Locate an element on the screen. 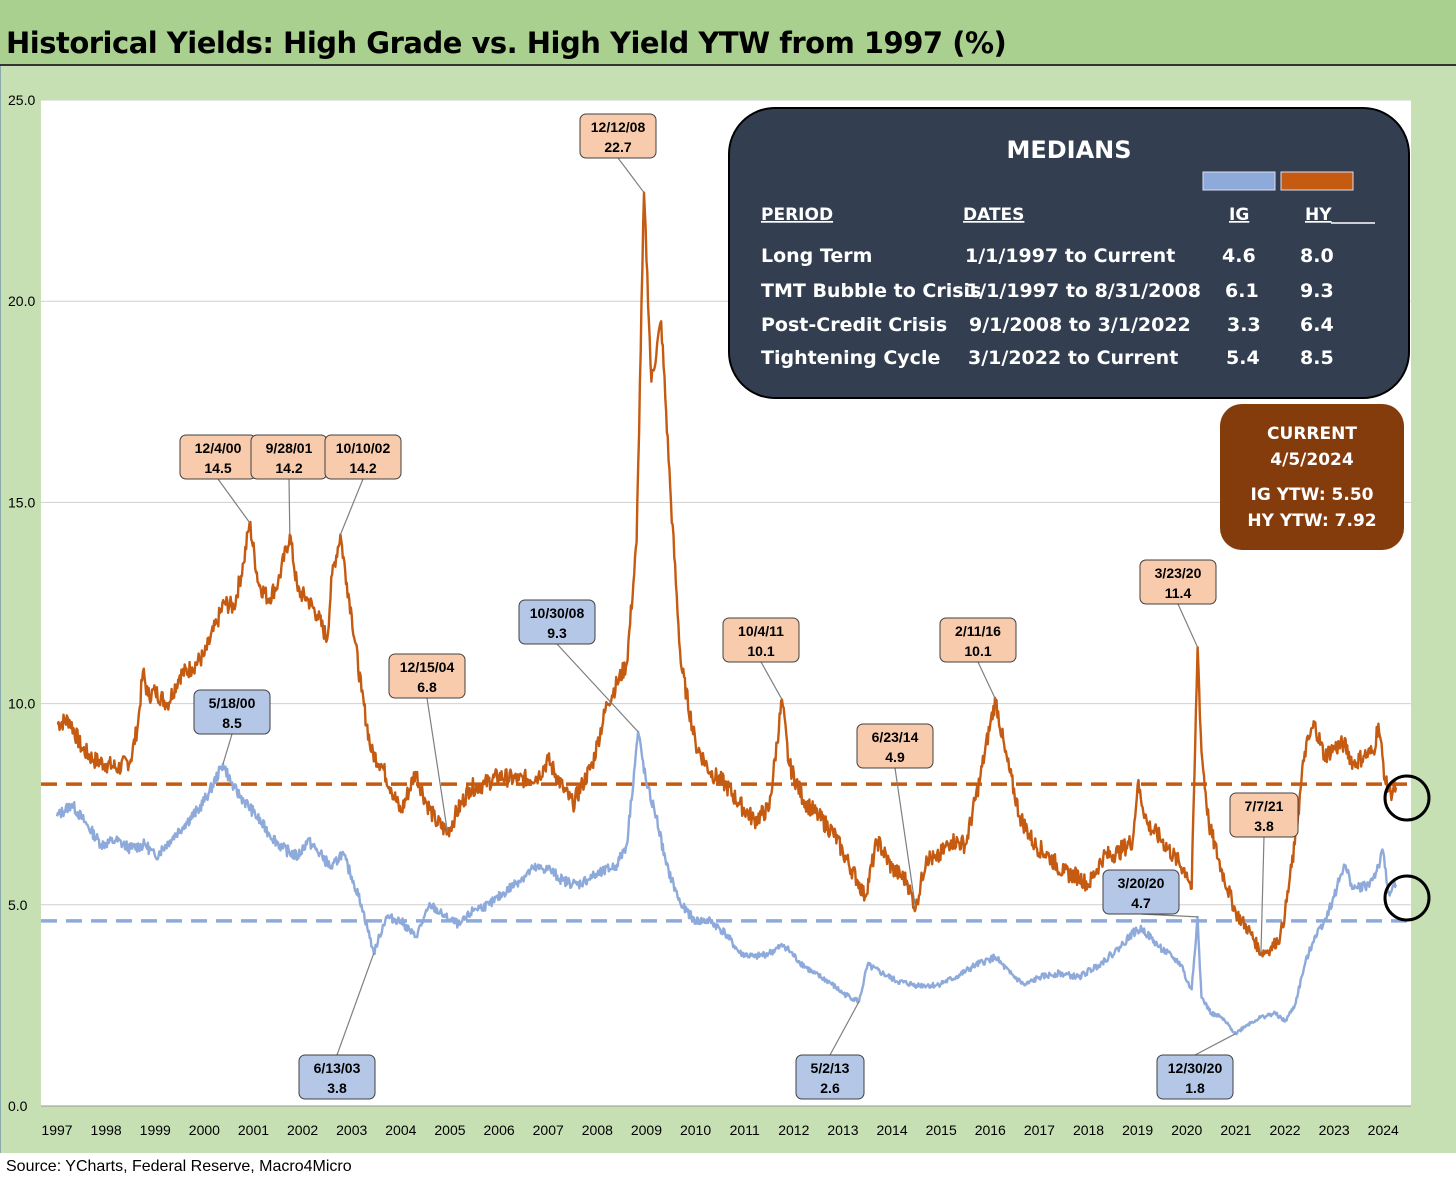 The width and height of the screenshot is (1456, 1183). row-ig: 4.6 is located at coordinates (1239, 256).